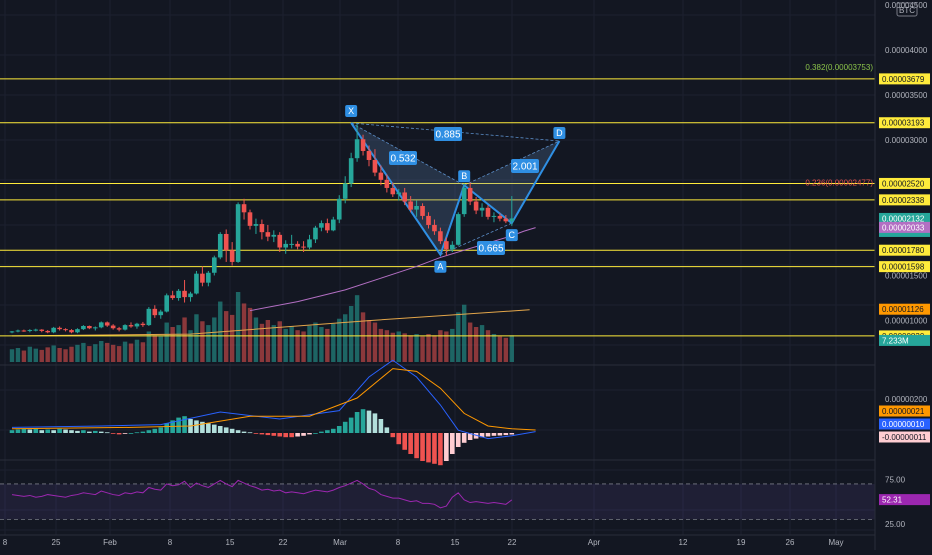  What do you see at coordinates (904, 437) in the screenshot?
I see `histogram-value-tag-box` at bounding box center [904, 437].